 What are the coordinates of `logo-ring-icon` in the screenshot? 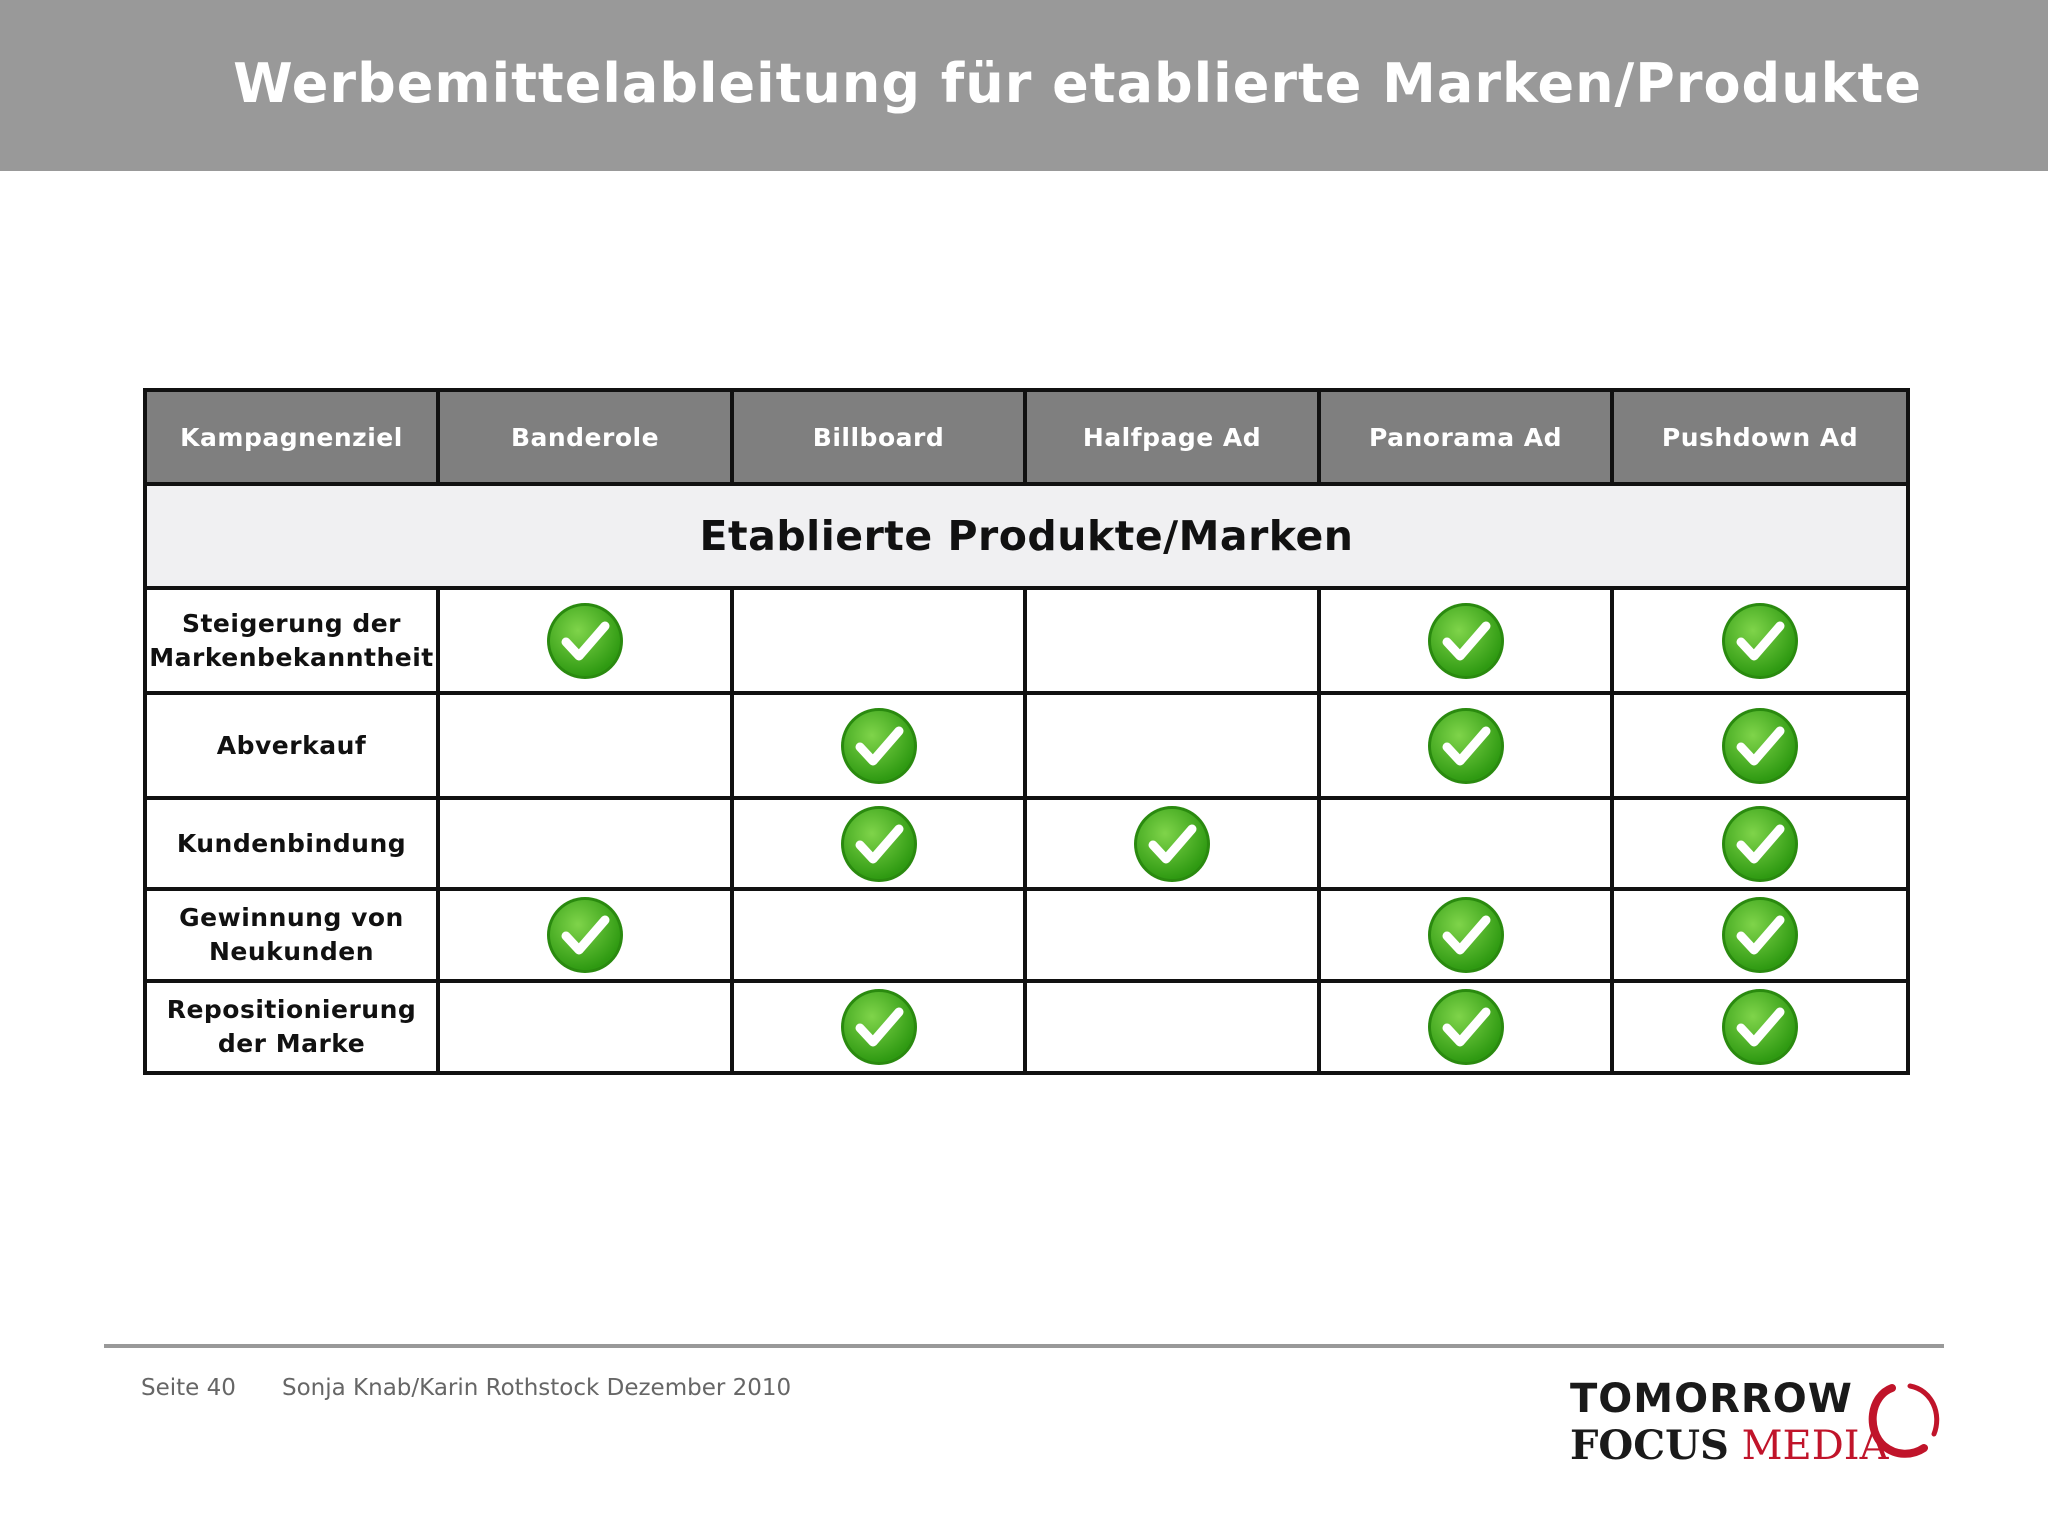 It's located at (1904, 1420).